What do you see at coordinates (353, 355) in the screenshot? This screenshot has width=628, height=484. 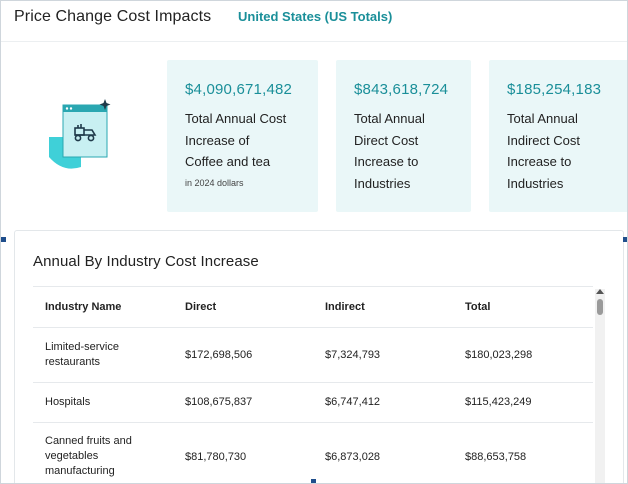 I see `indirect-cell: $7,324,793` at bounding box center [353, 355].